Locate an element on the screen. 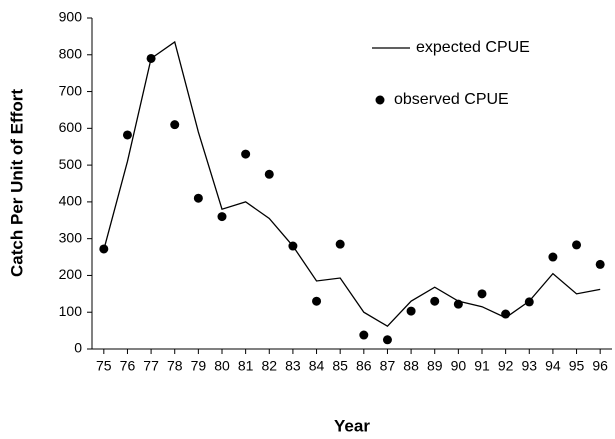  y-axis-title: Catch Per Unit of Effort is located at coordinates (16, 183).